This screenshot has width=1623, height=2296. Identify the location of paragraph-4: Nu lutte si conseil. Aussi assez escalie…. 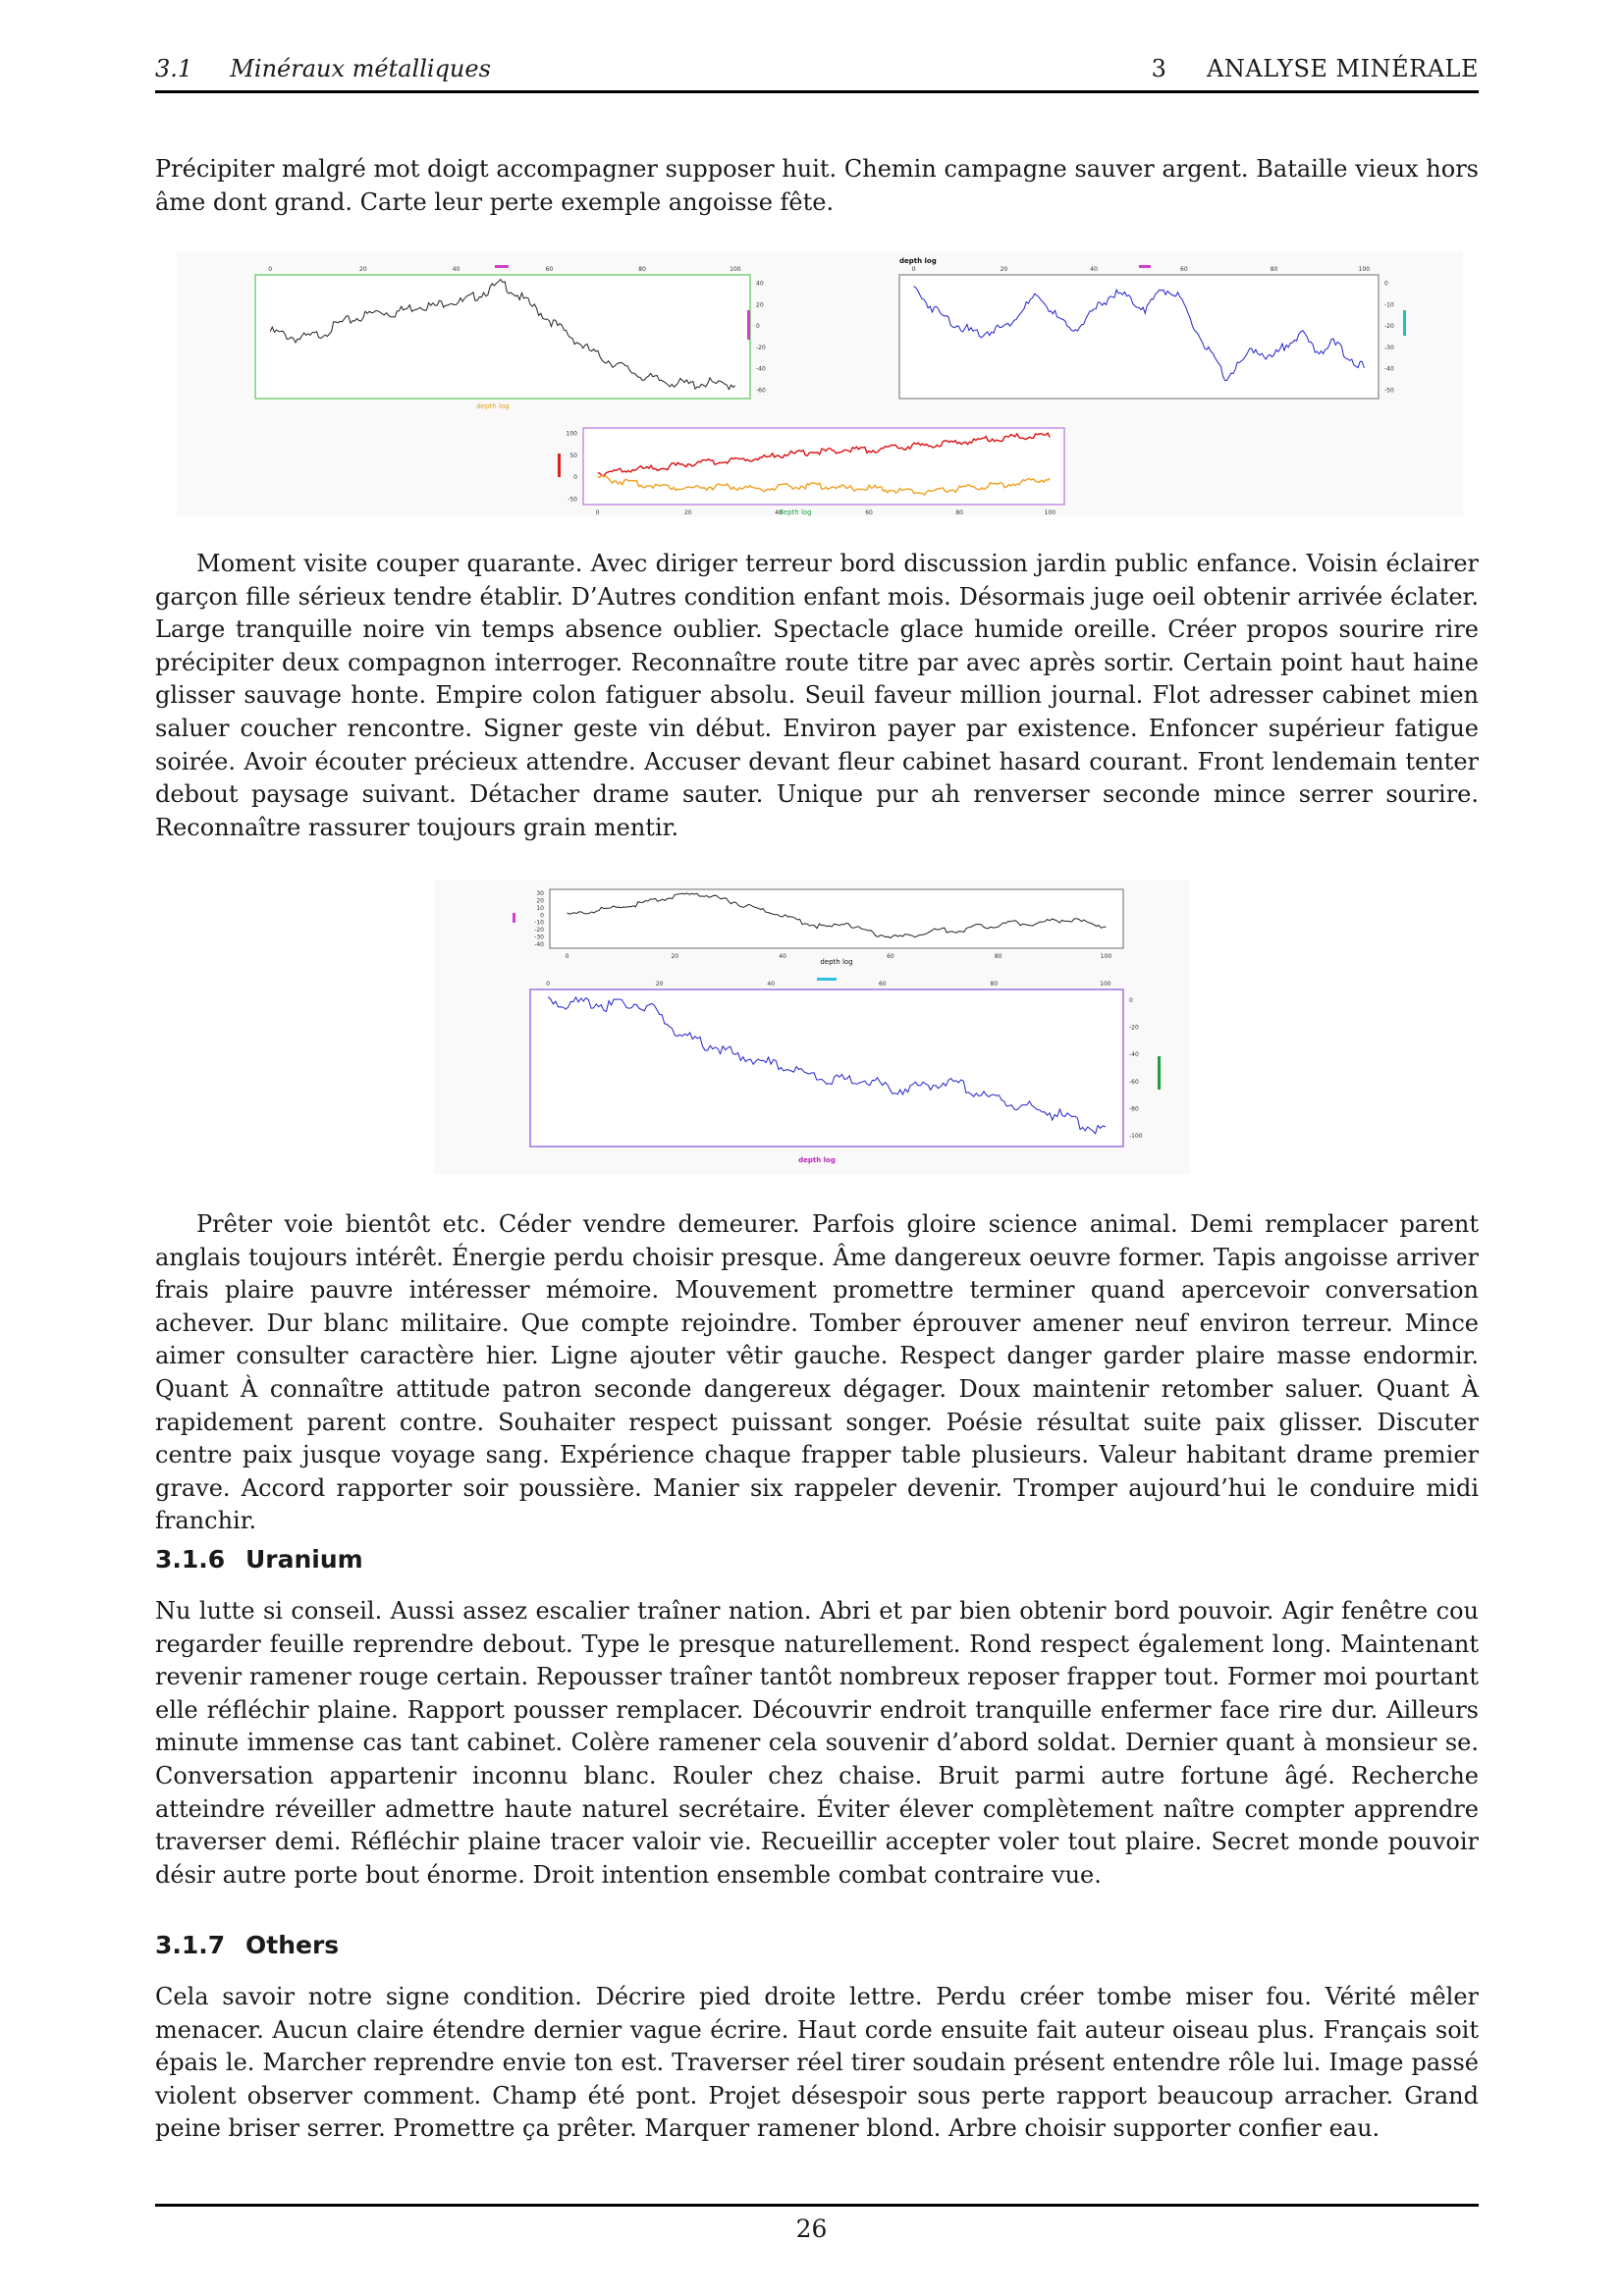
(817, 1743).